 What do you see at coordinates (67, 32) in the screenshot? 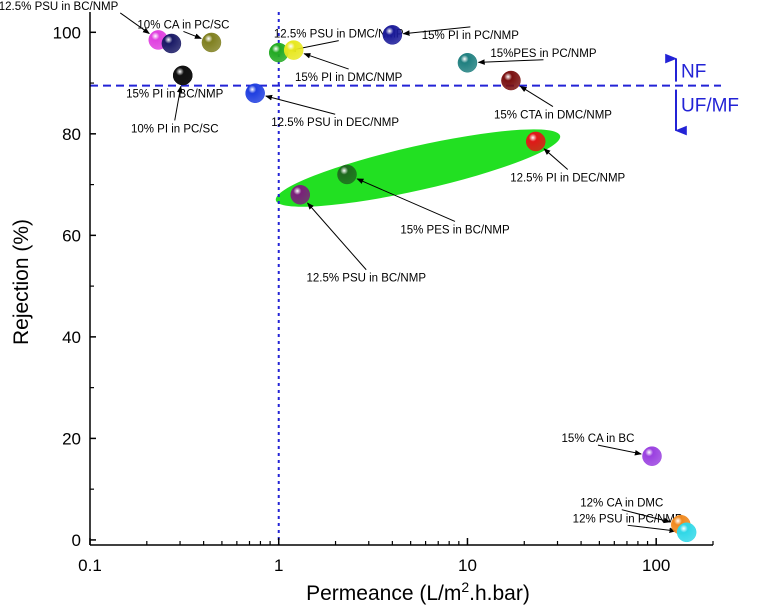
I see `y-tick-label: 100` at bounding box center [67, 32].